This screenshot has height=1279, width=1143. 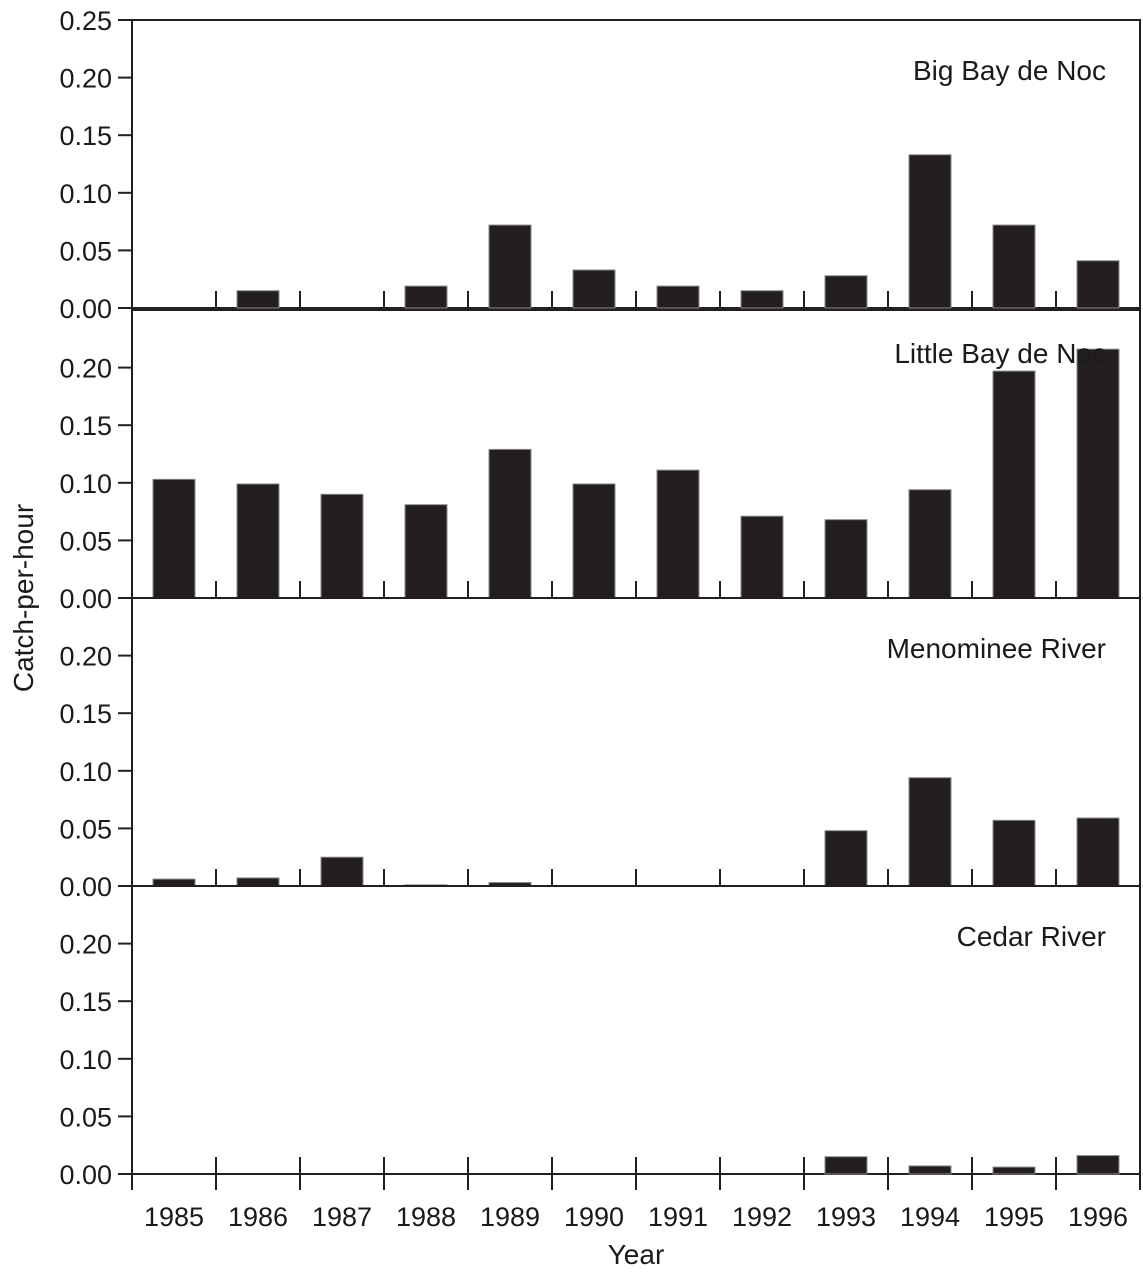 I want to click on panel-label: Cedar River, so click(x=1031, y=936).